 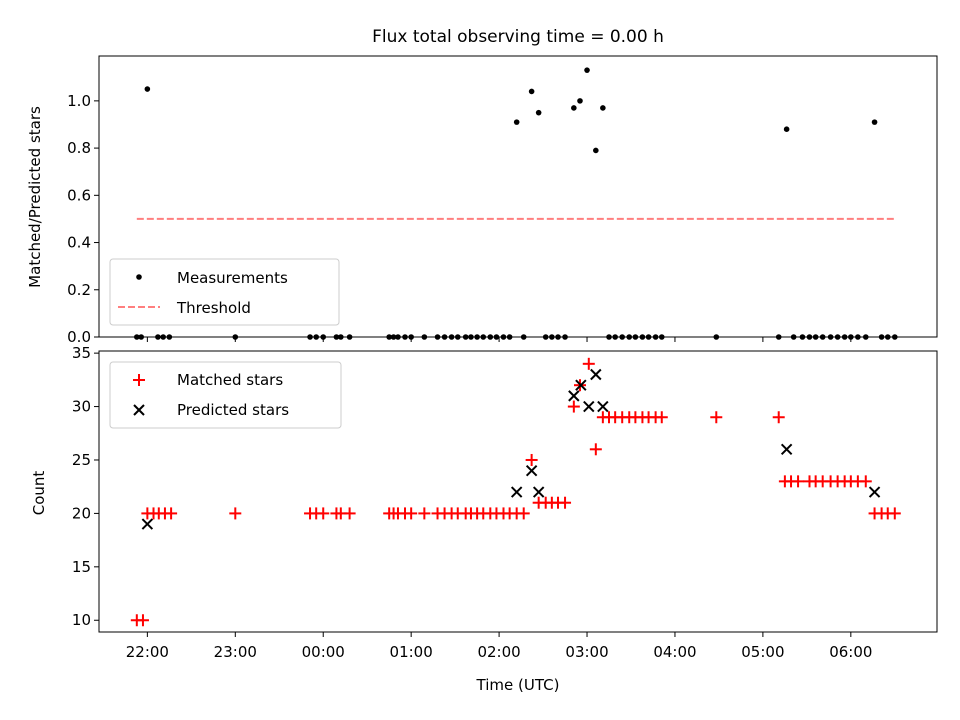 What do you see at coordinates (81, 407) in the screenshot?
I see `y-tick-label: 30` at bounding box center [81, 407].